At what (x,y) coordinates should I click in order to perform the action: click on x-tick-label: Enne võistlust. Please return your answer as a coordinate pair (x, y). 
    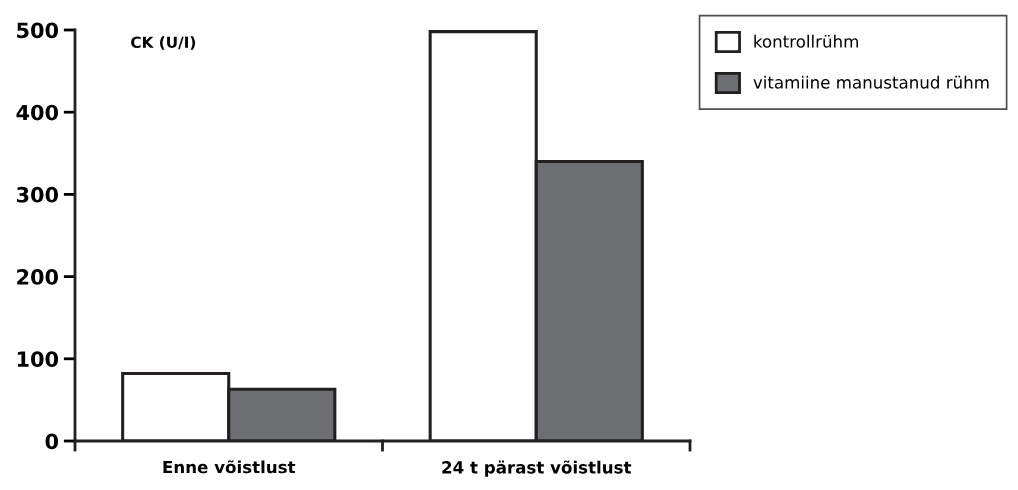
    Looking at the image, I should click on (229, 467).